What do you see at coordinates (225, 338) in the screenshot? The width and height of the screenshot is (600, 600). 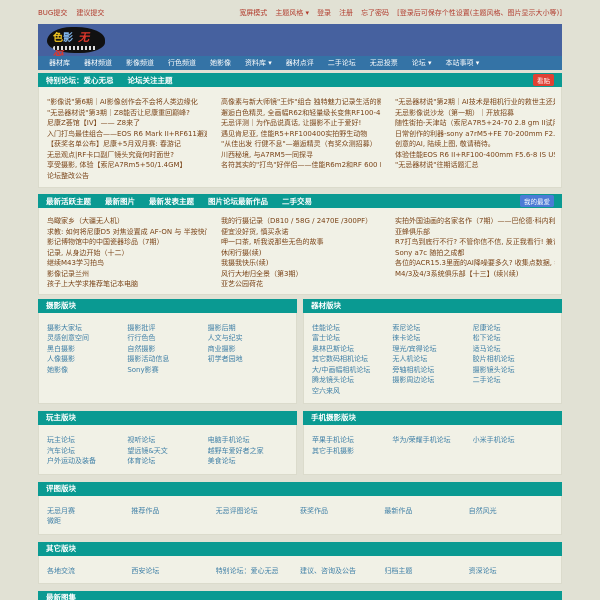 I see `forum-link: 人文与纪实` at bounding box center [225, 338].